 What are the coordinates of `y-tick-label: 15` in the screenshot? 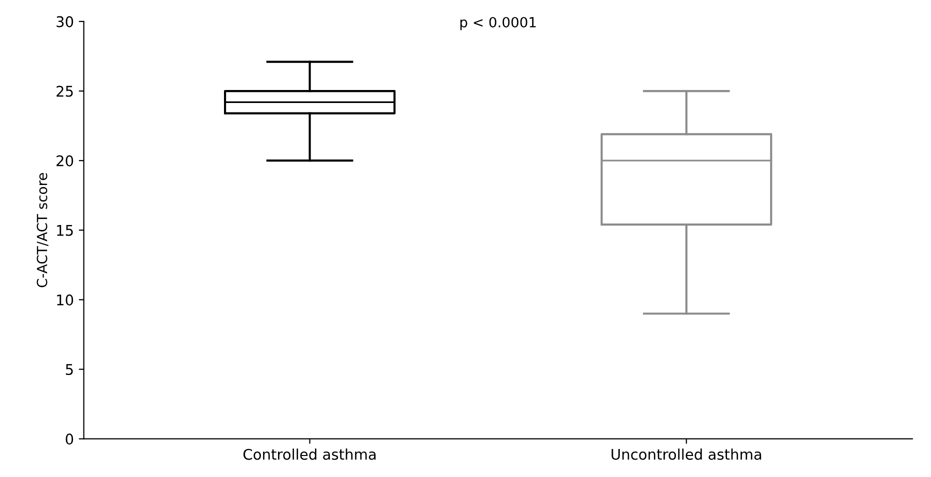 It's located at (65, 230).